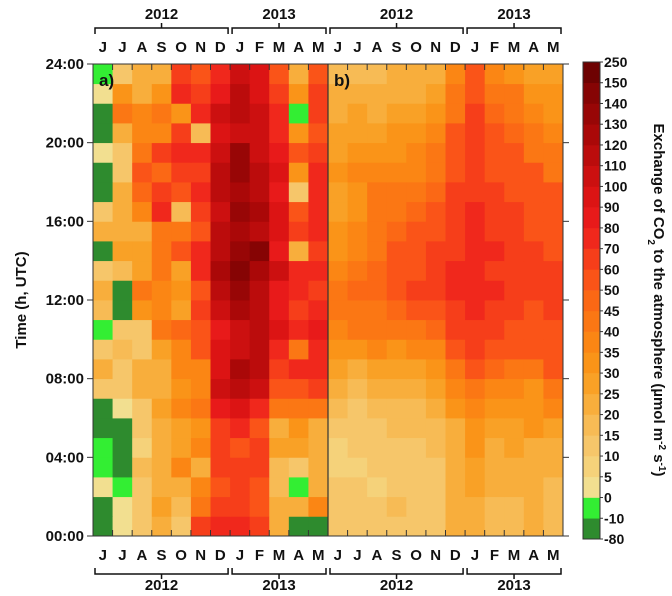 This screenshot has width=672, height=596. What do you see at coordinates (65, 221) in the screenshot?
I see `y-tick-label: 16:00` at bounding box center [65, 221].